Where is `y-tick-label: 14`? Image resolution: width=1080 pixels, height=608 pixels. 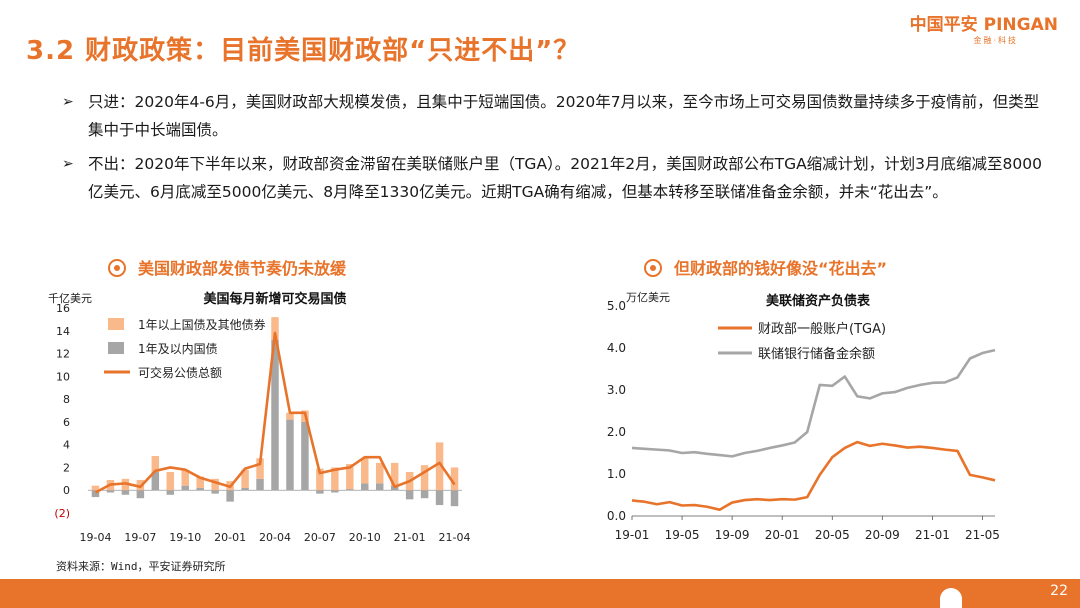
y-tick-label: 14 is located at coordinates (63, 331).